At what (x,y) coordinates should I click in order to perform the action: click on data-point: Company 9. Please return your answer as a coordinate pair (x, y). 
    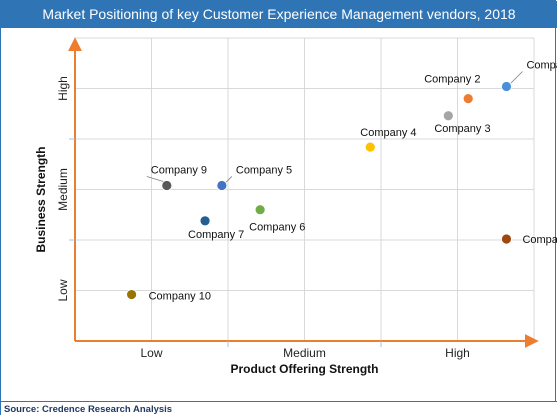
    Looking at the image, I should click on (176, 177).